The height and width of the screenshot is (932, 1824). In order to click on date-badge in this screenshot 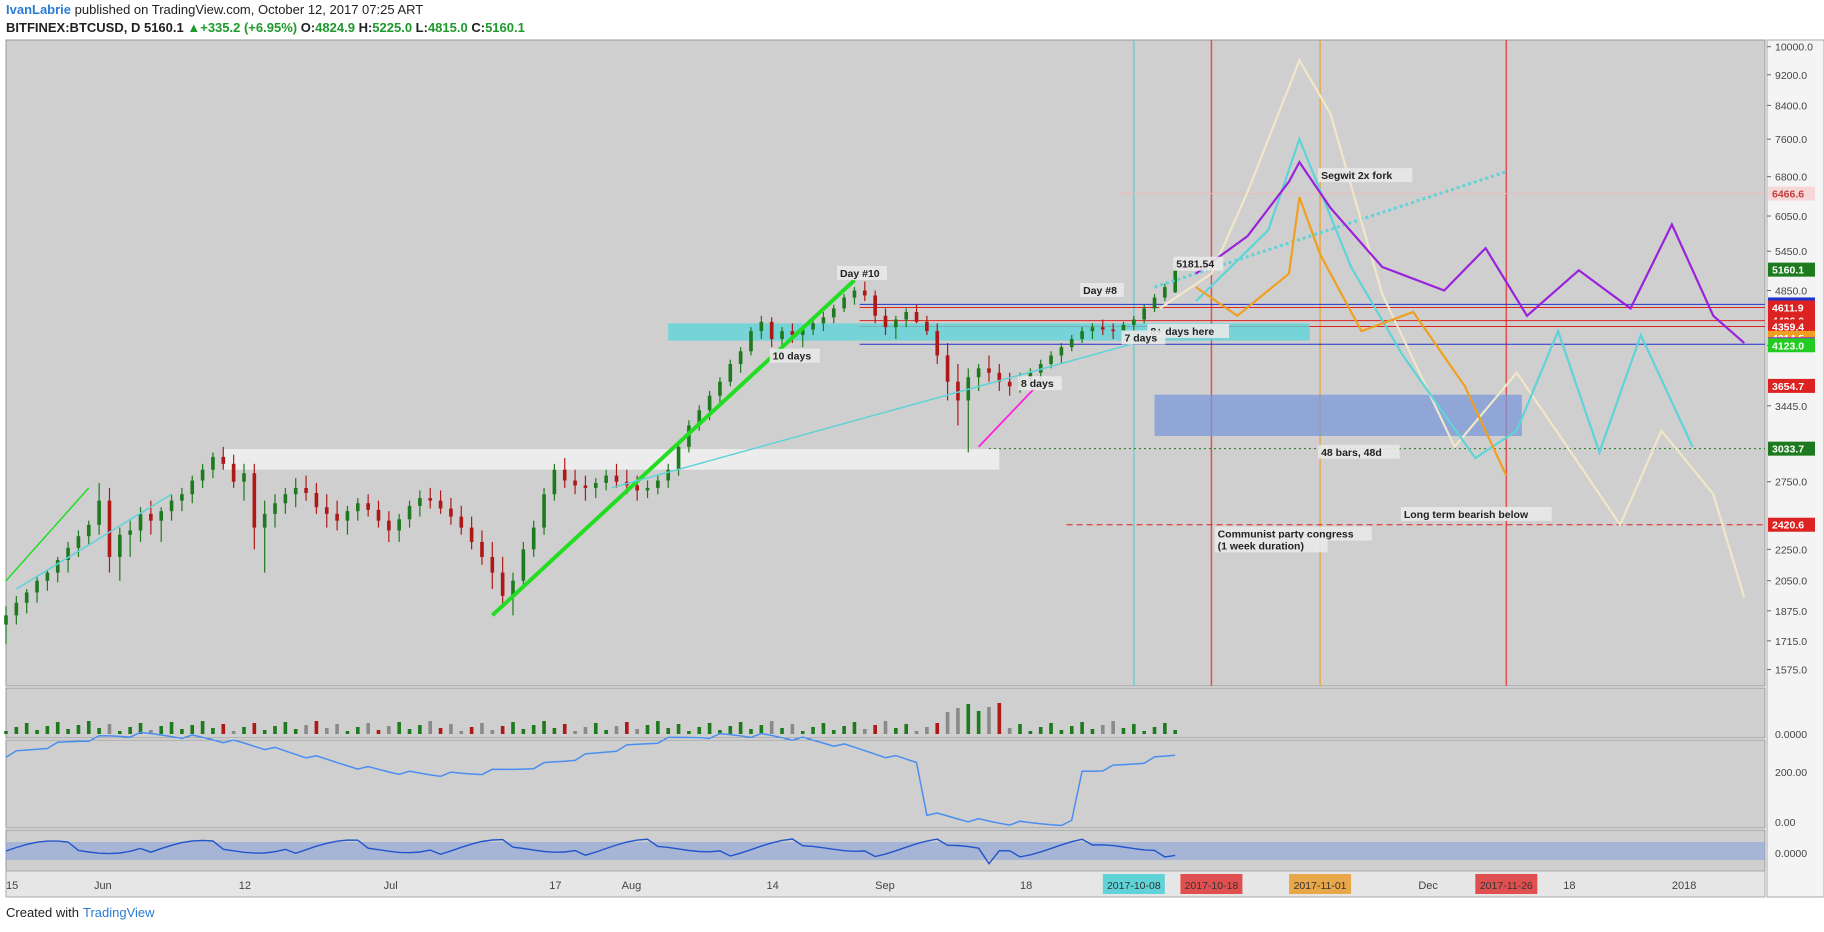, I will do `click(1133, 884)`.